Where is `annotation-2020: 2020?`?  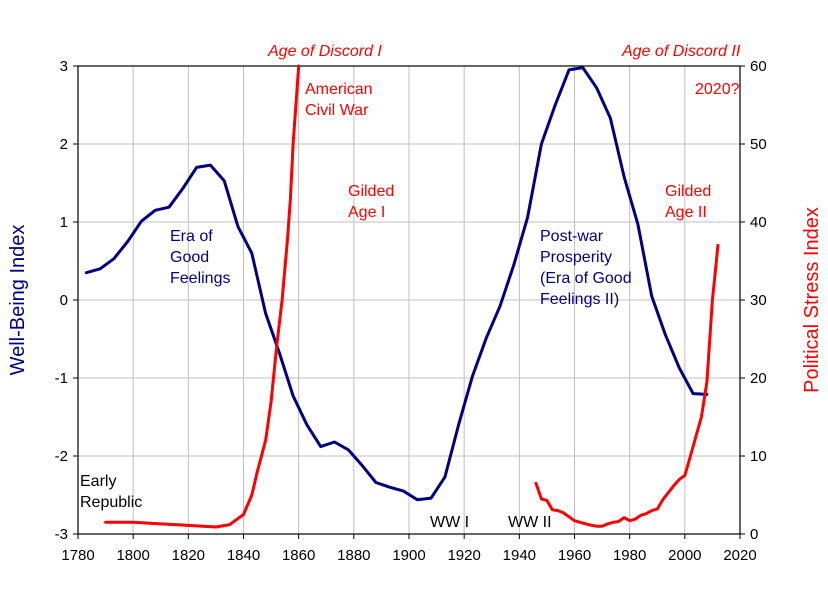 annotation-2020: 2020? is located at coordinates (717, 89).